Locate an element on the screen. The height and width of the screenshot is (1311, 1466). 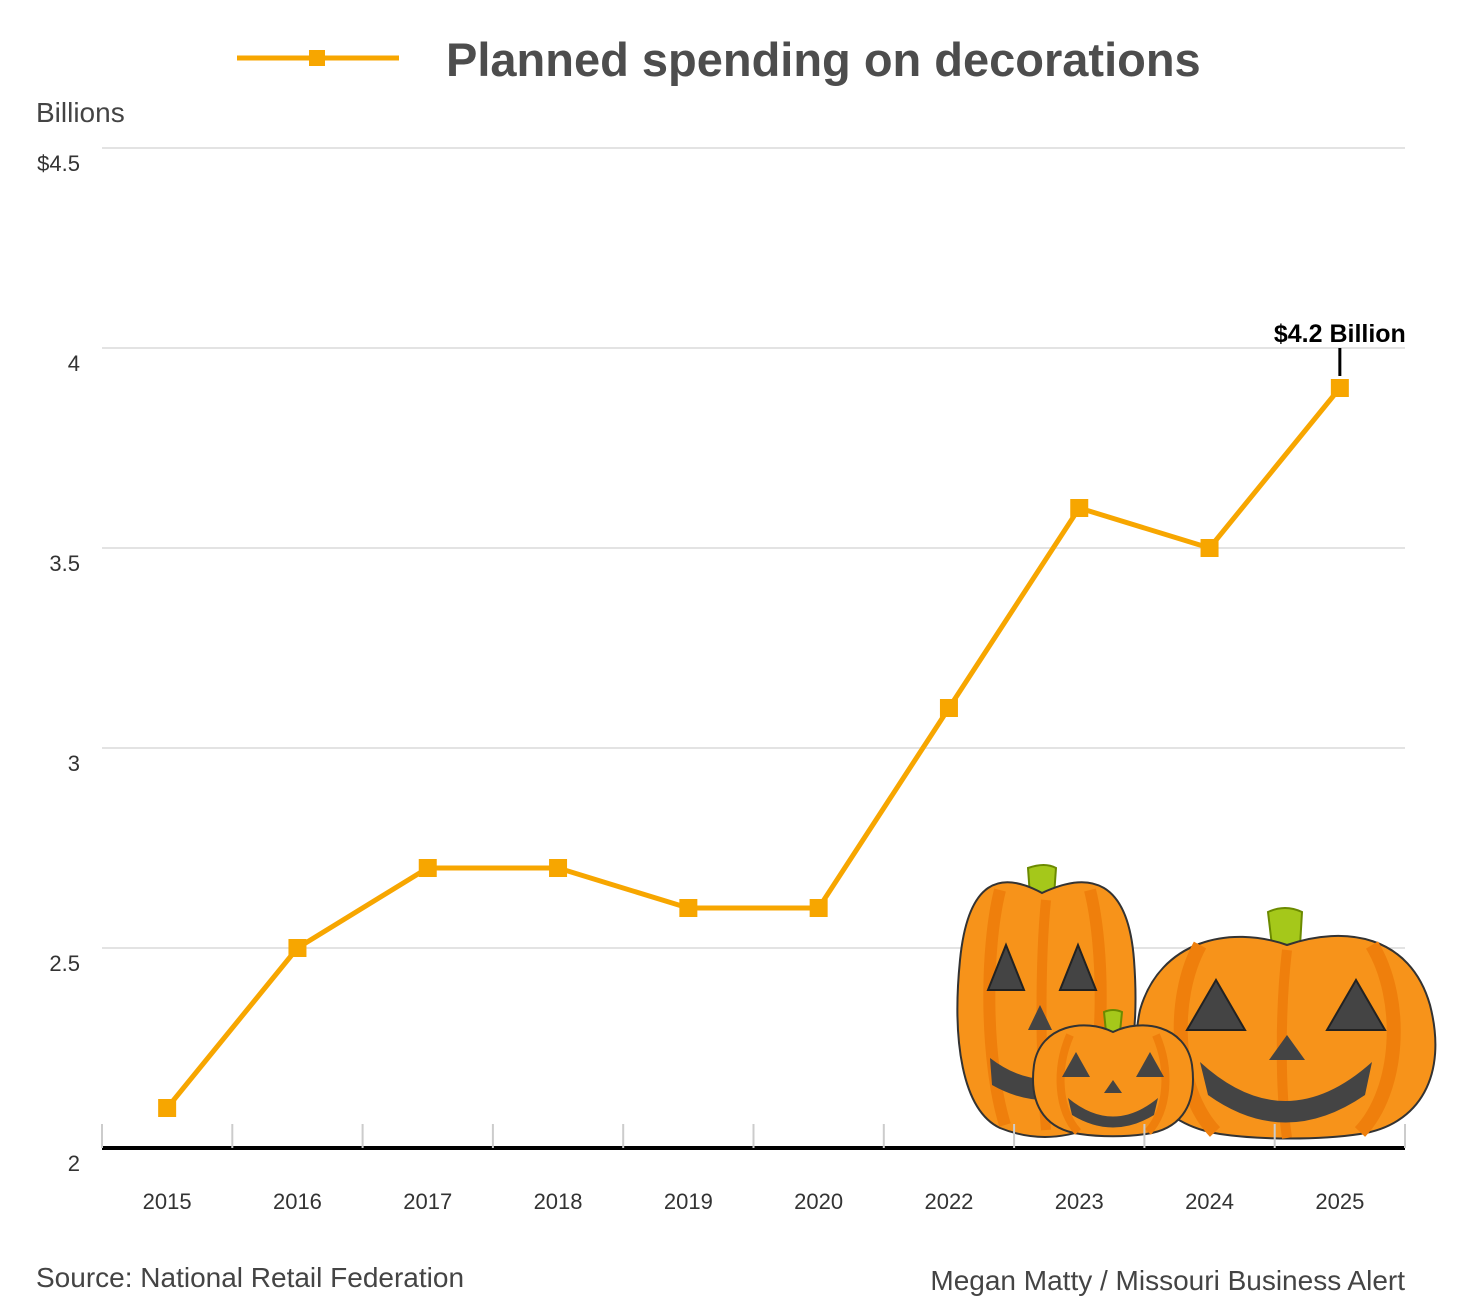
x-tick-label: 2019 is located at coordinates (688, 1201).